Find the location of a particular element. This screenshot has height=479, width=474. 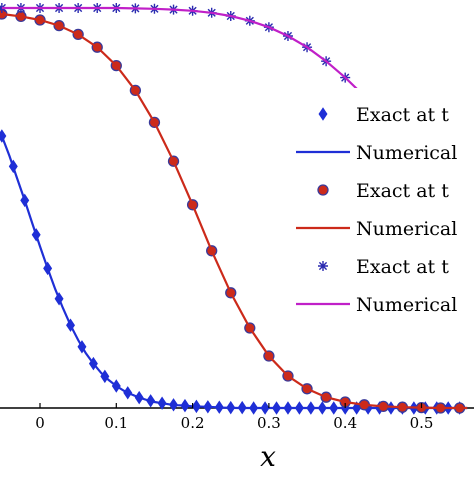

x-tick-label: 0.3 is located at coordinates (269, 423).